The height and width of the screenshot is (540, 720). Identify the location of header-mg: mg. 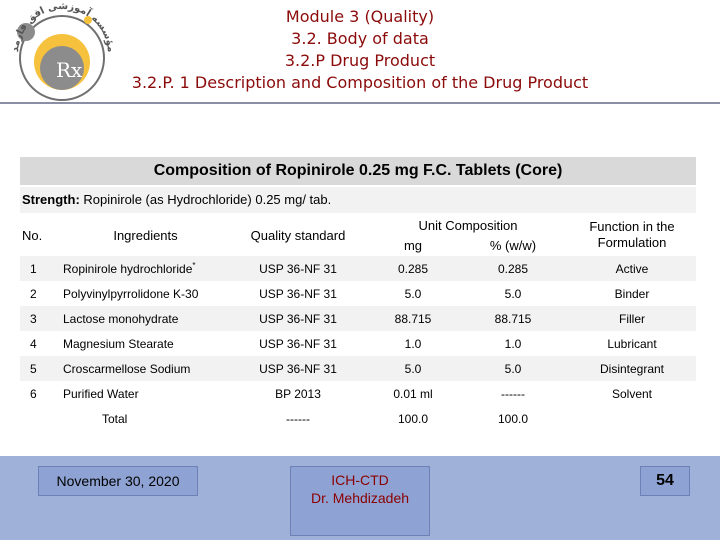
(413, 245).